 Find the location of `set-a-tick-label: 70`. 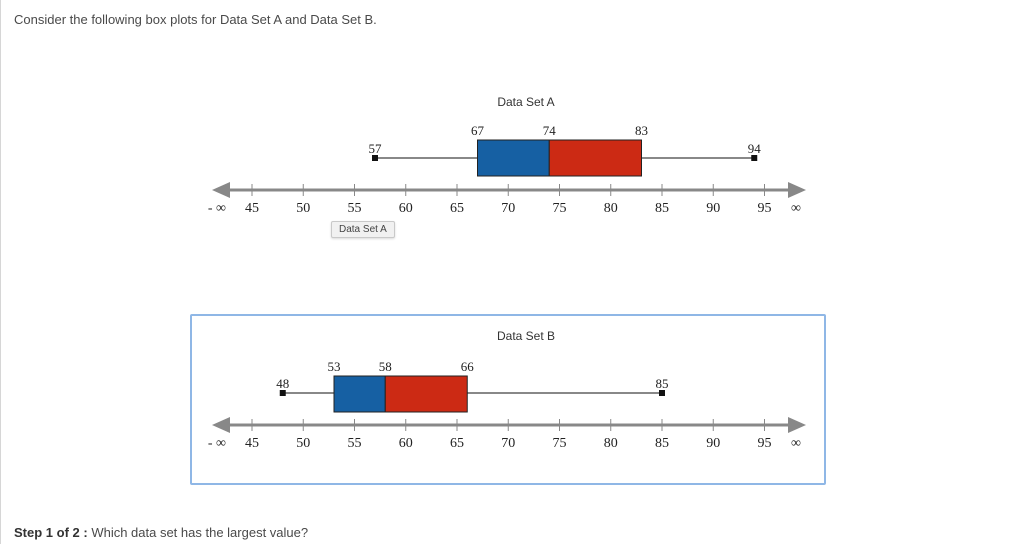

set-a-tick-label: 70 is located at coordinates (508, 208).